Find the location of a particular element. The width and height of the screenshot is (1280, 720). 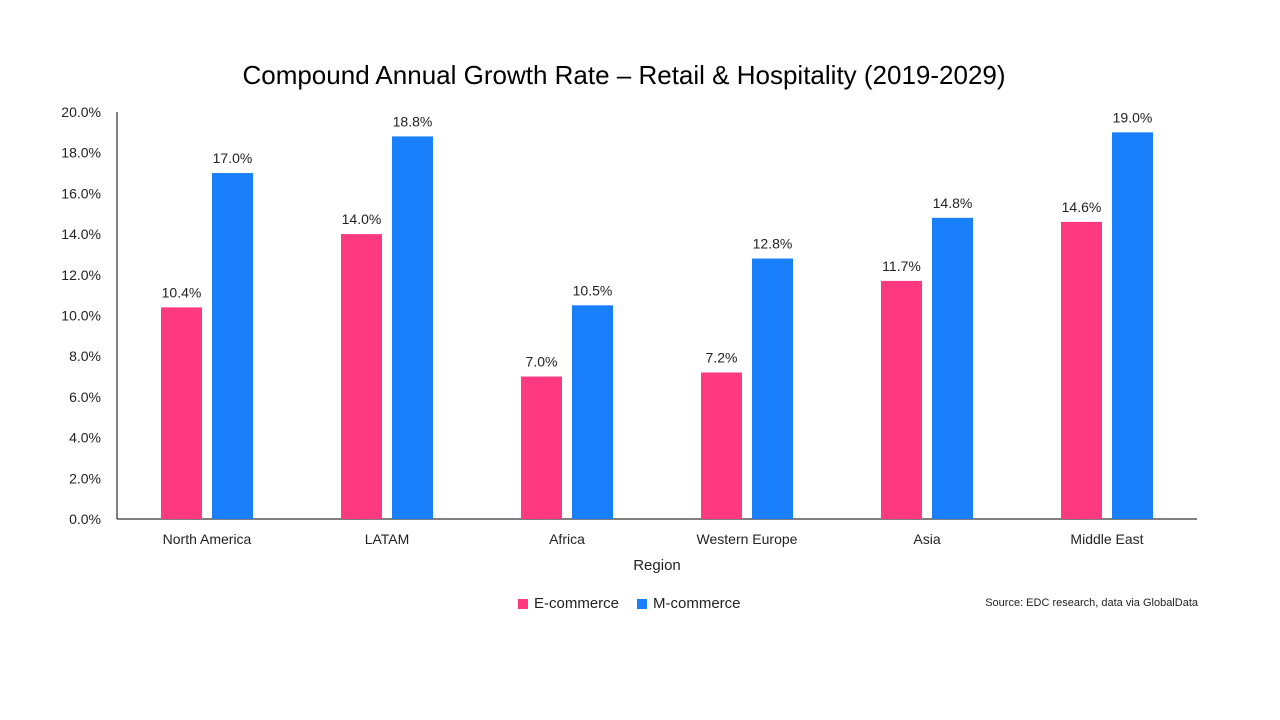

bar-m-commerce-asia is located at coordinates (952, 368).